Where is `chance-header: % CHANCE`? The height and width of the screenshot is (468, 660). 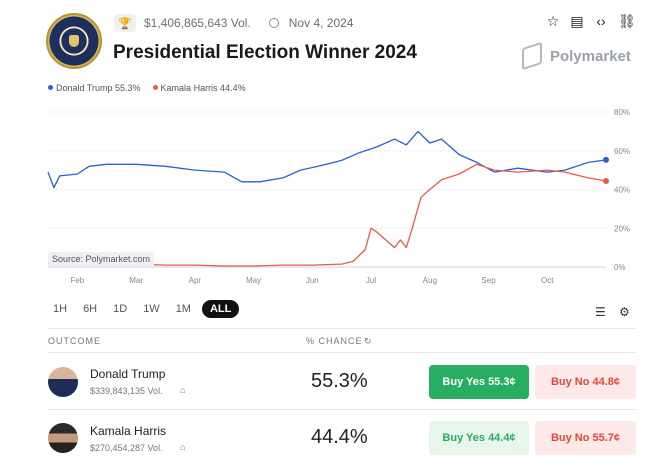 chance-header: % CHANCE is located at coordinates (334, 341).